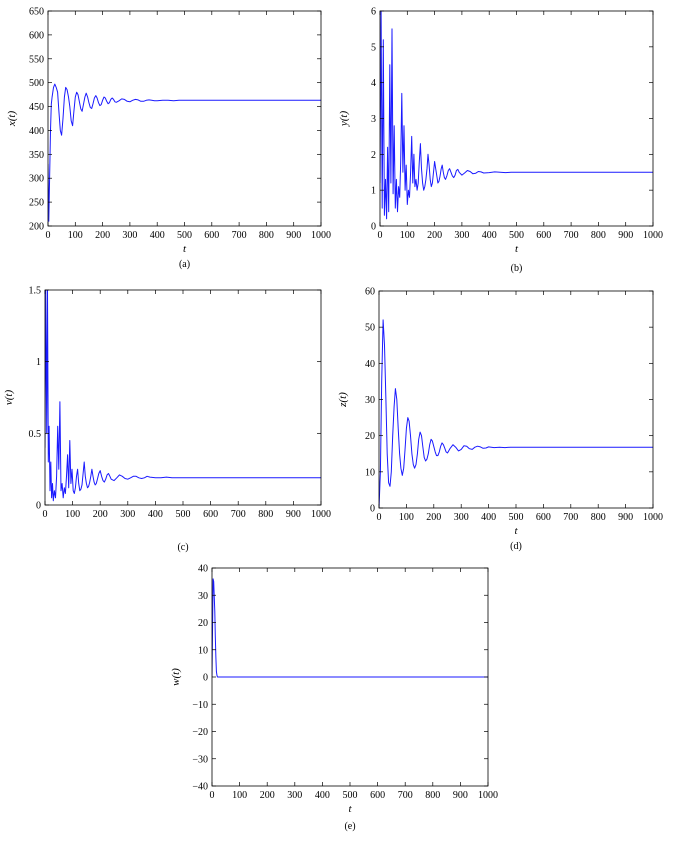  I want to click on series-line-c, so click(183, 396).